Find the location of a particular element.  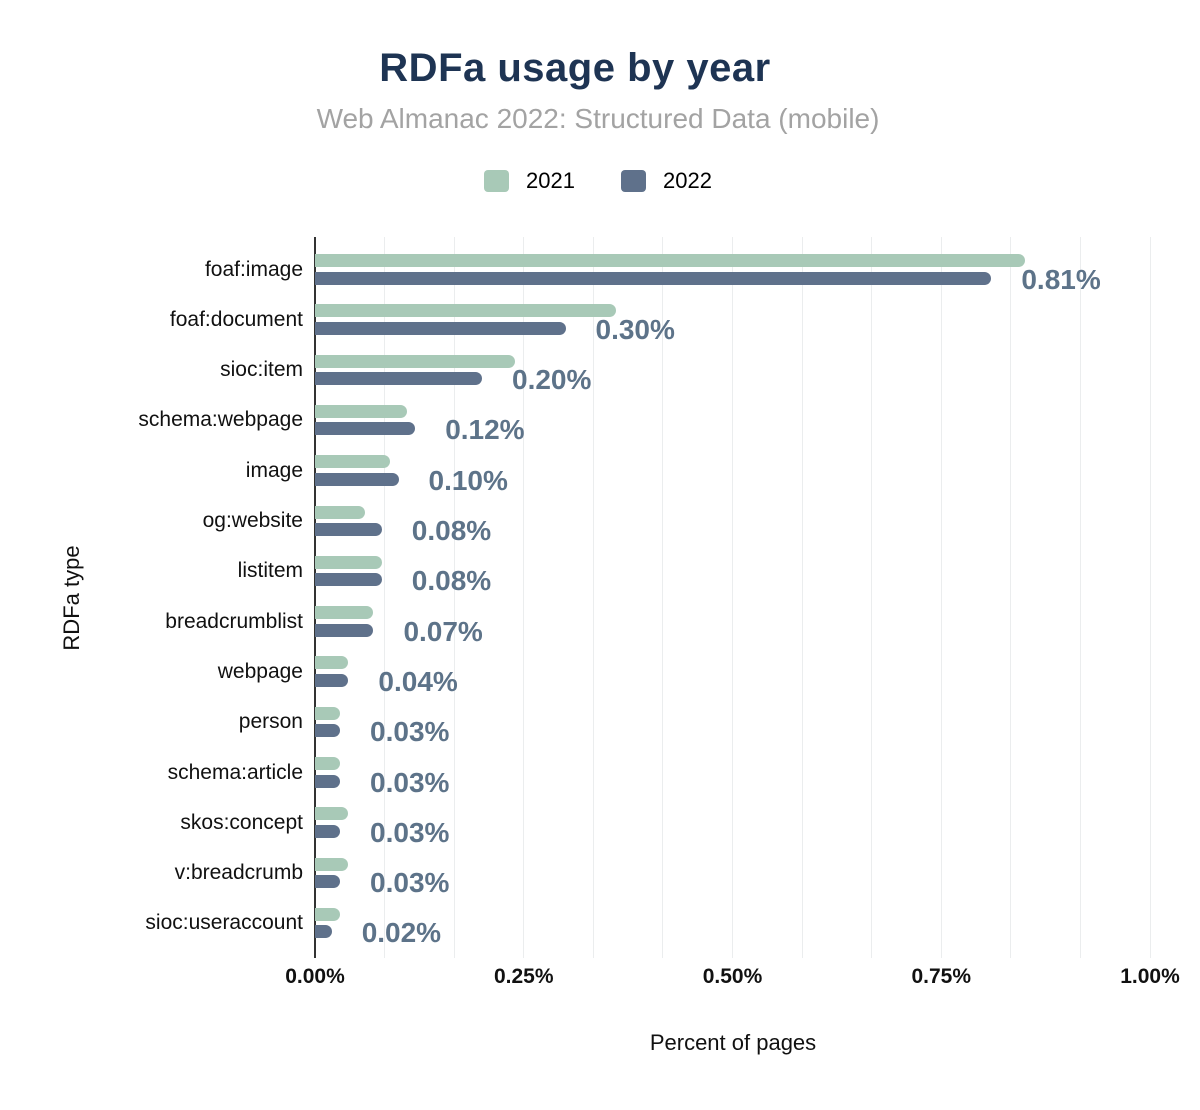

x-tick-label: 0.75% is located at coordinates (941, 976).